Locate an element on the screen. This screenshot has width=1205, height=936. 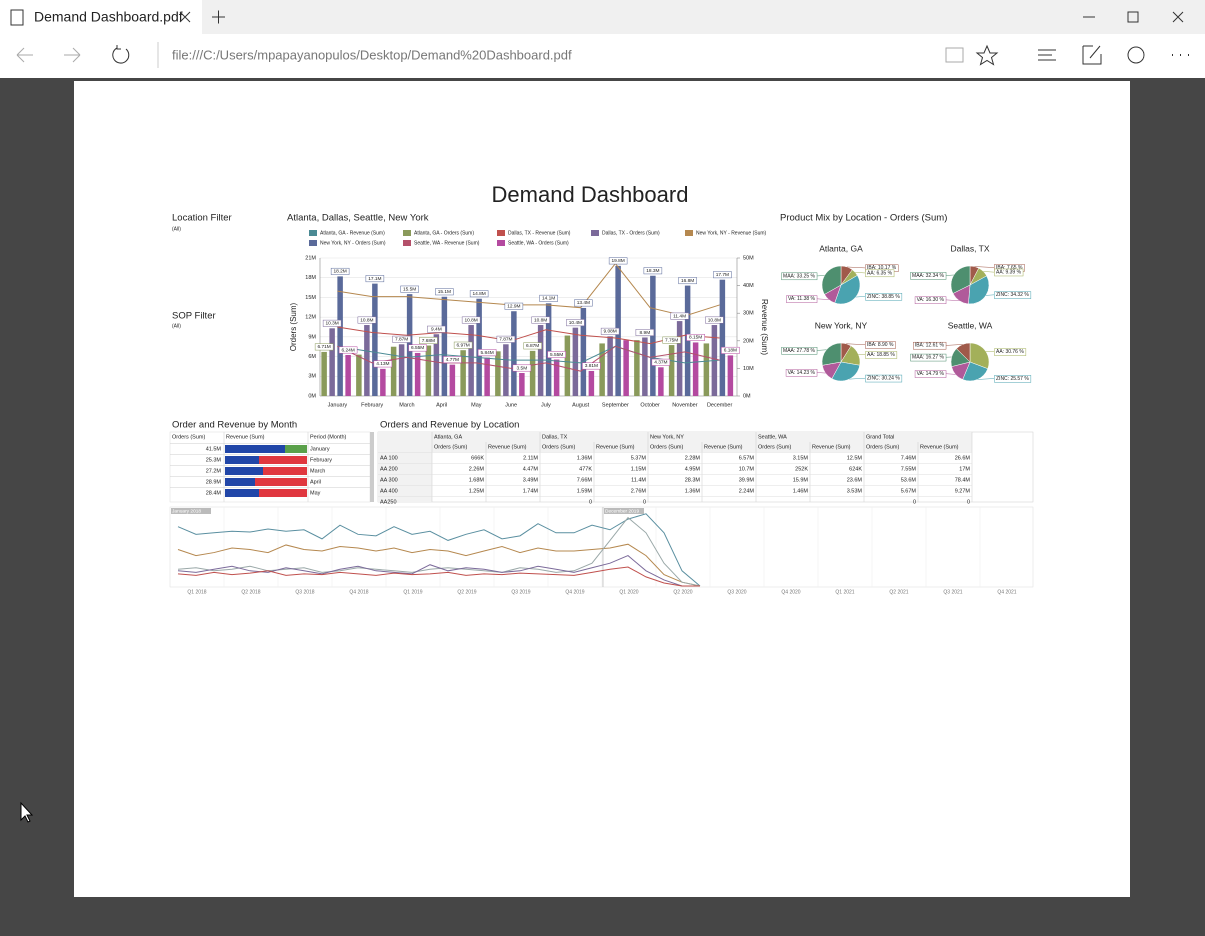
value-label: 12.9M is located at coordinates (513, 306).